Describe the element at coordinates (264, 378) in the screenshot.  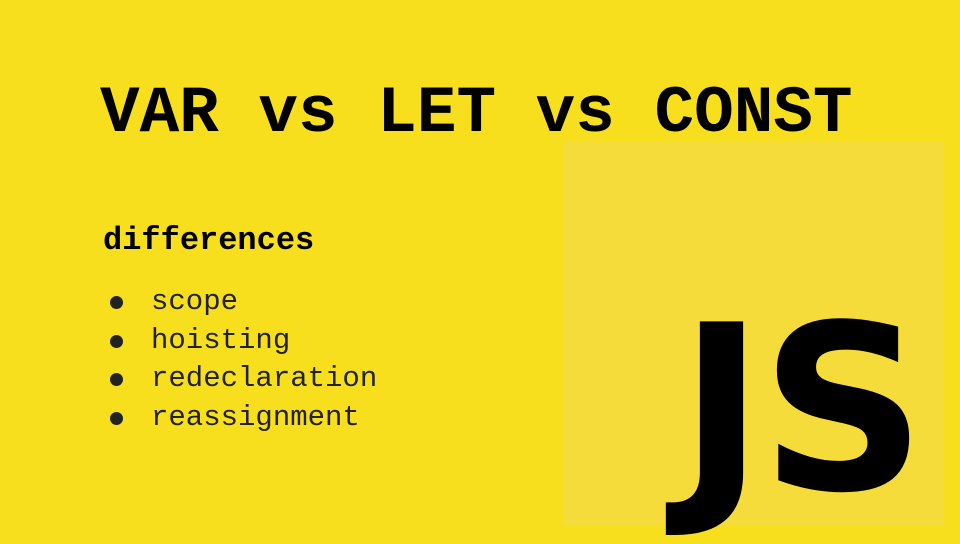
I see `bullet-label: redeclaration` at that location.